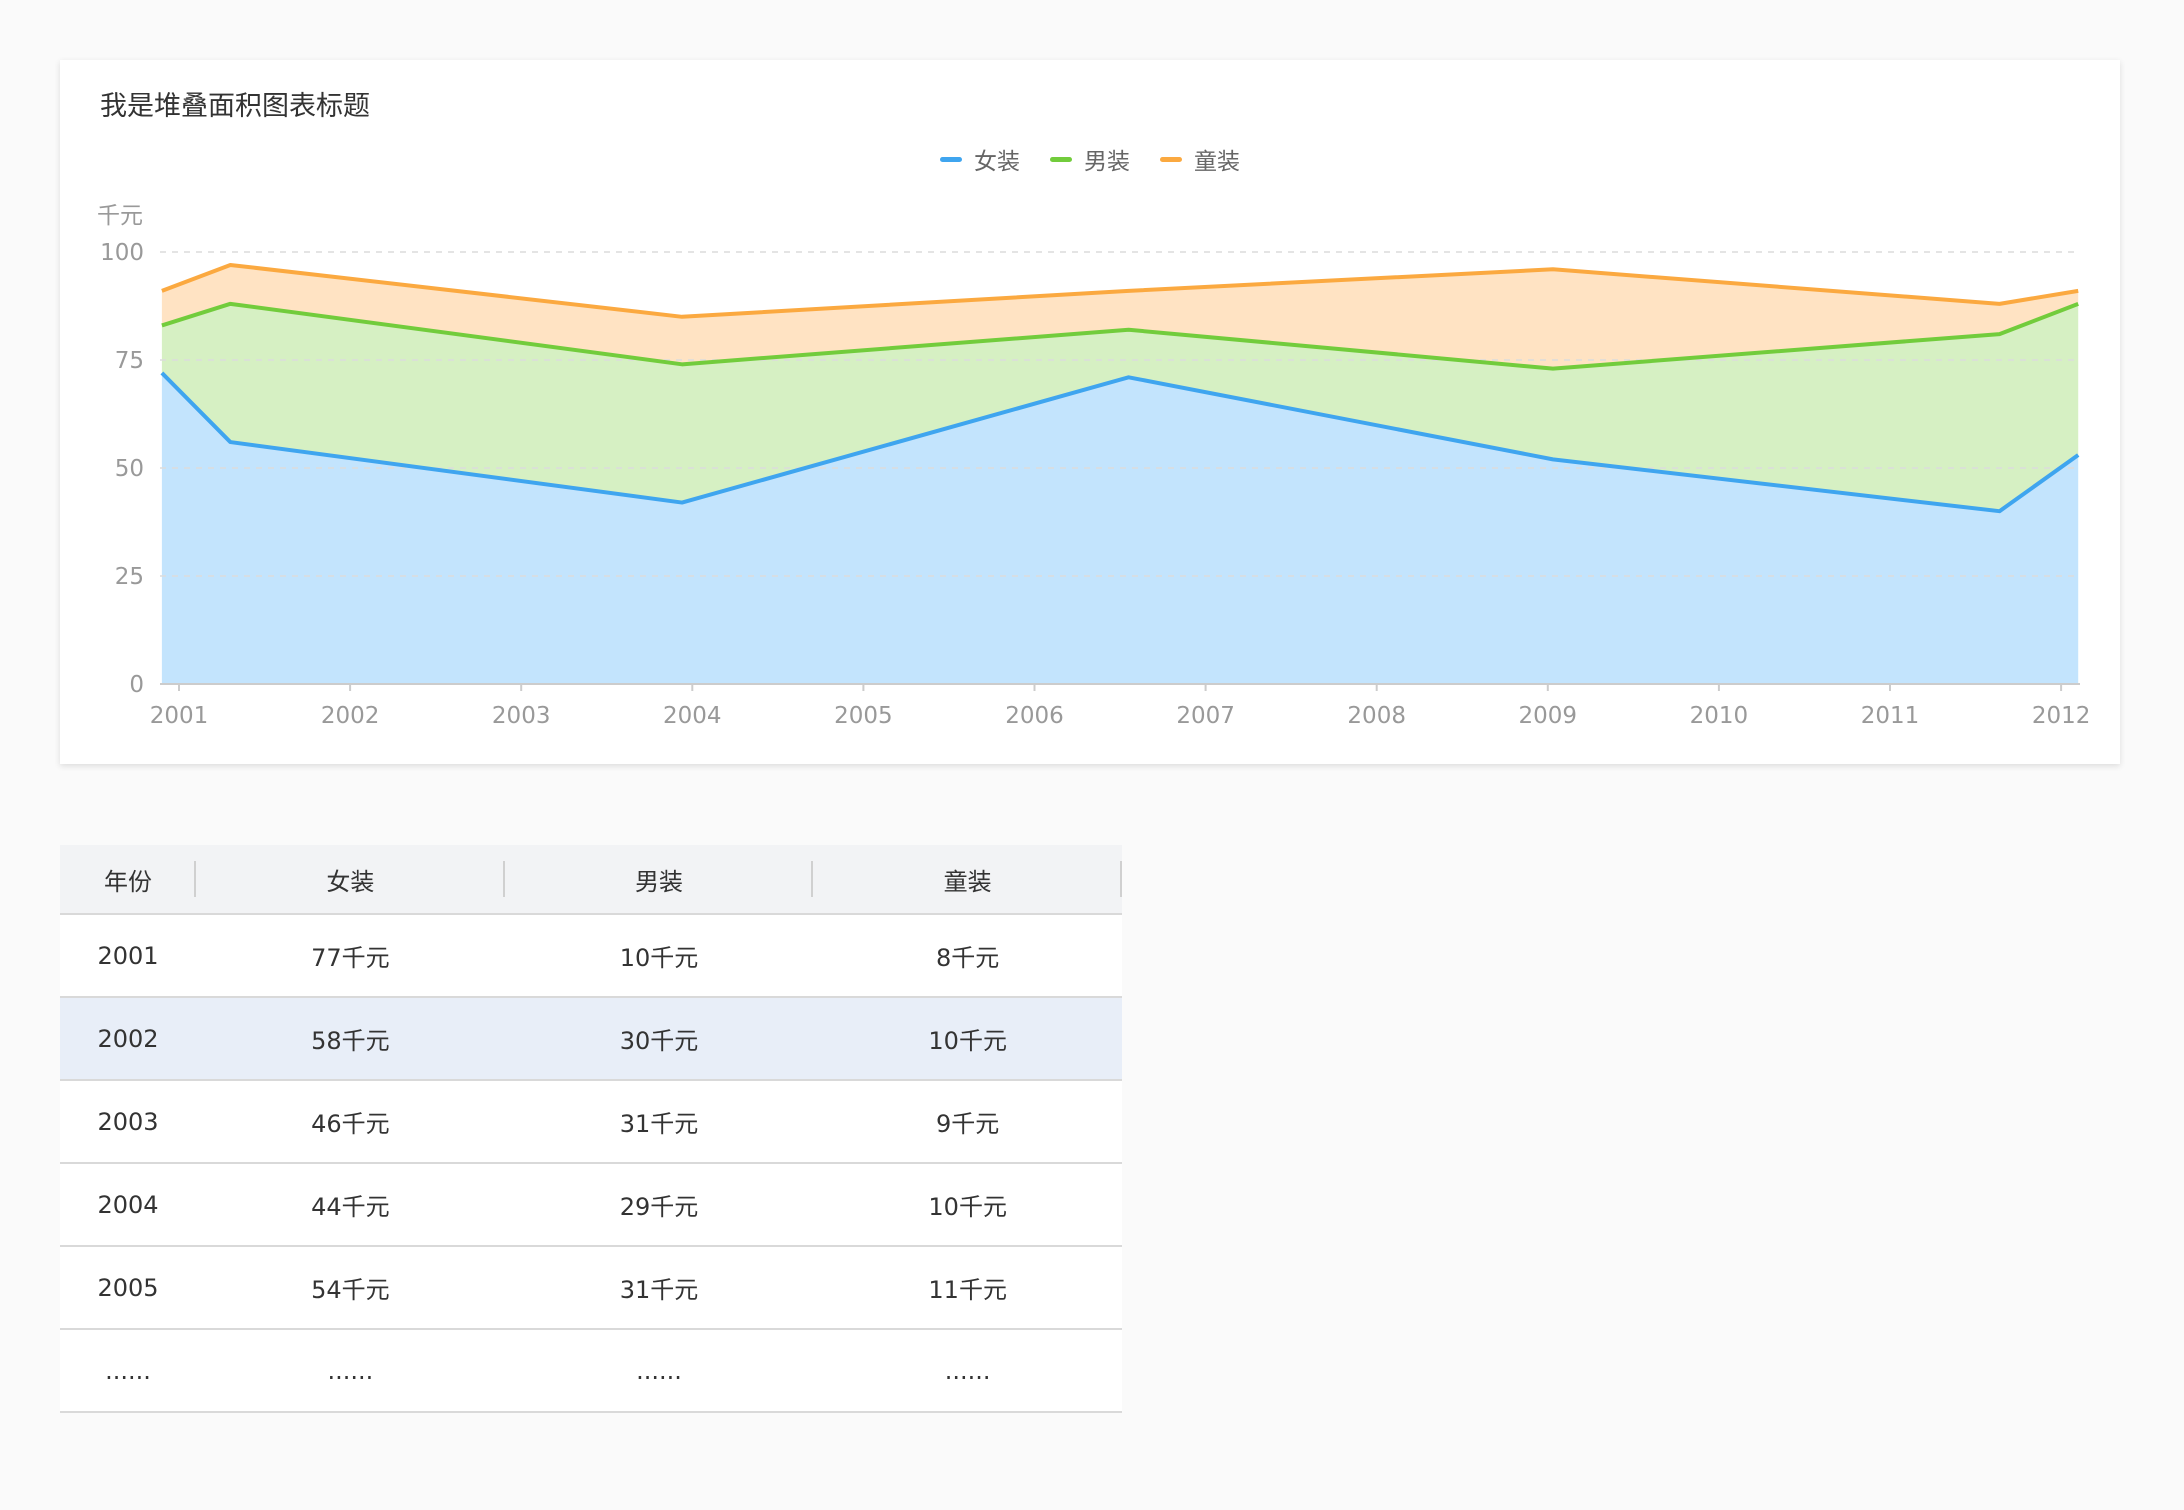  I want to click on y-axis-unit: 千元, so click(120, 216).